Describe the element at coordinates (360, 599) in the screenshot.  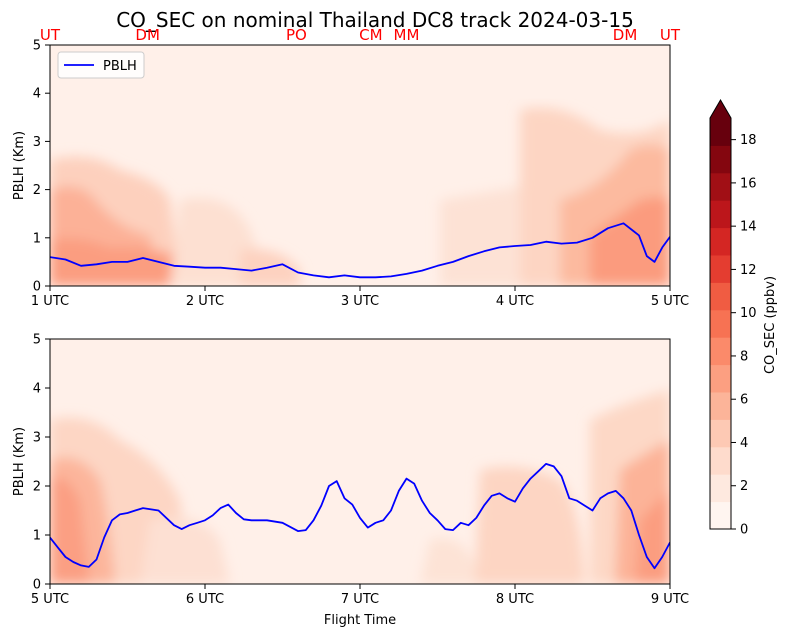
I see `bottom-xtick-label: 7 UTC` at that location.